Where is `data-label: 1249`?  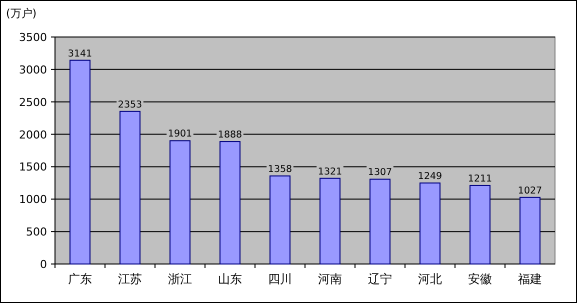
data-label: 1249 is located at coordinates (430, 176).